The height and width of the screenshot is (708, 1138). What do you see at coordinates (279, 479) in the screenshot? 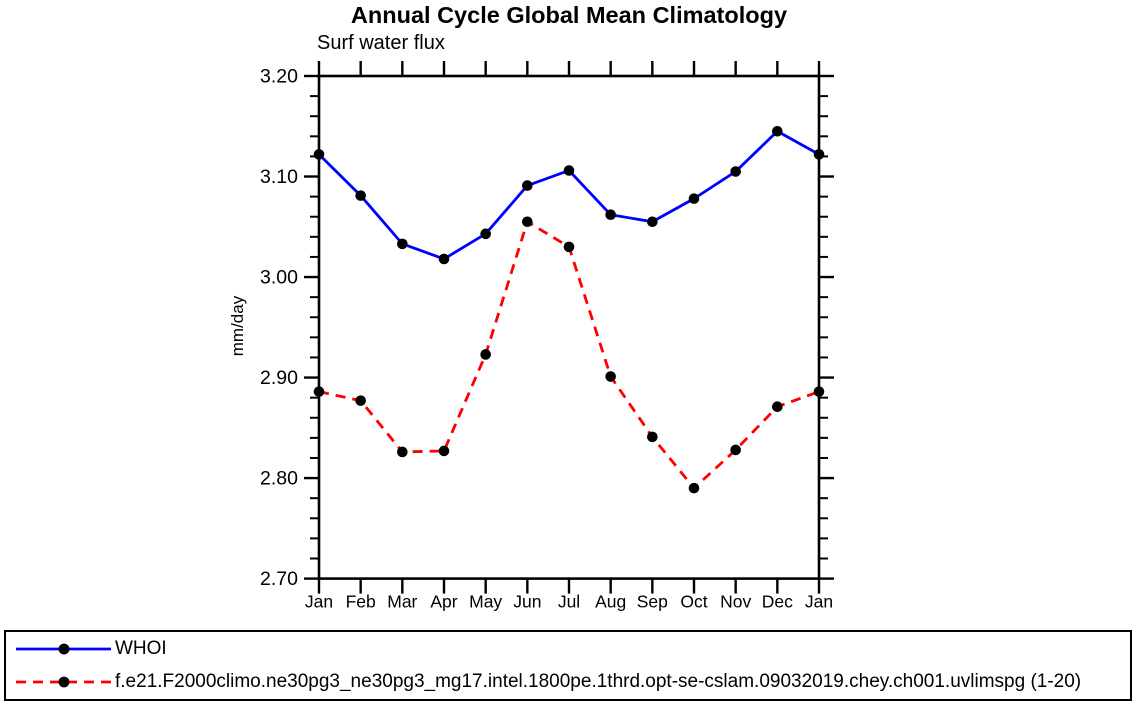
I see `svg-text: 2.80` at bounding box center [279, 479].